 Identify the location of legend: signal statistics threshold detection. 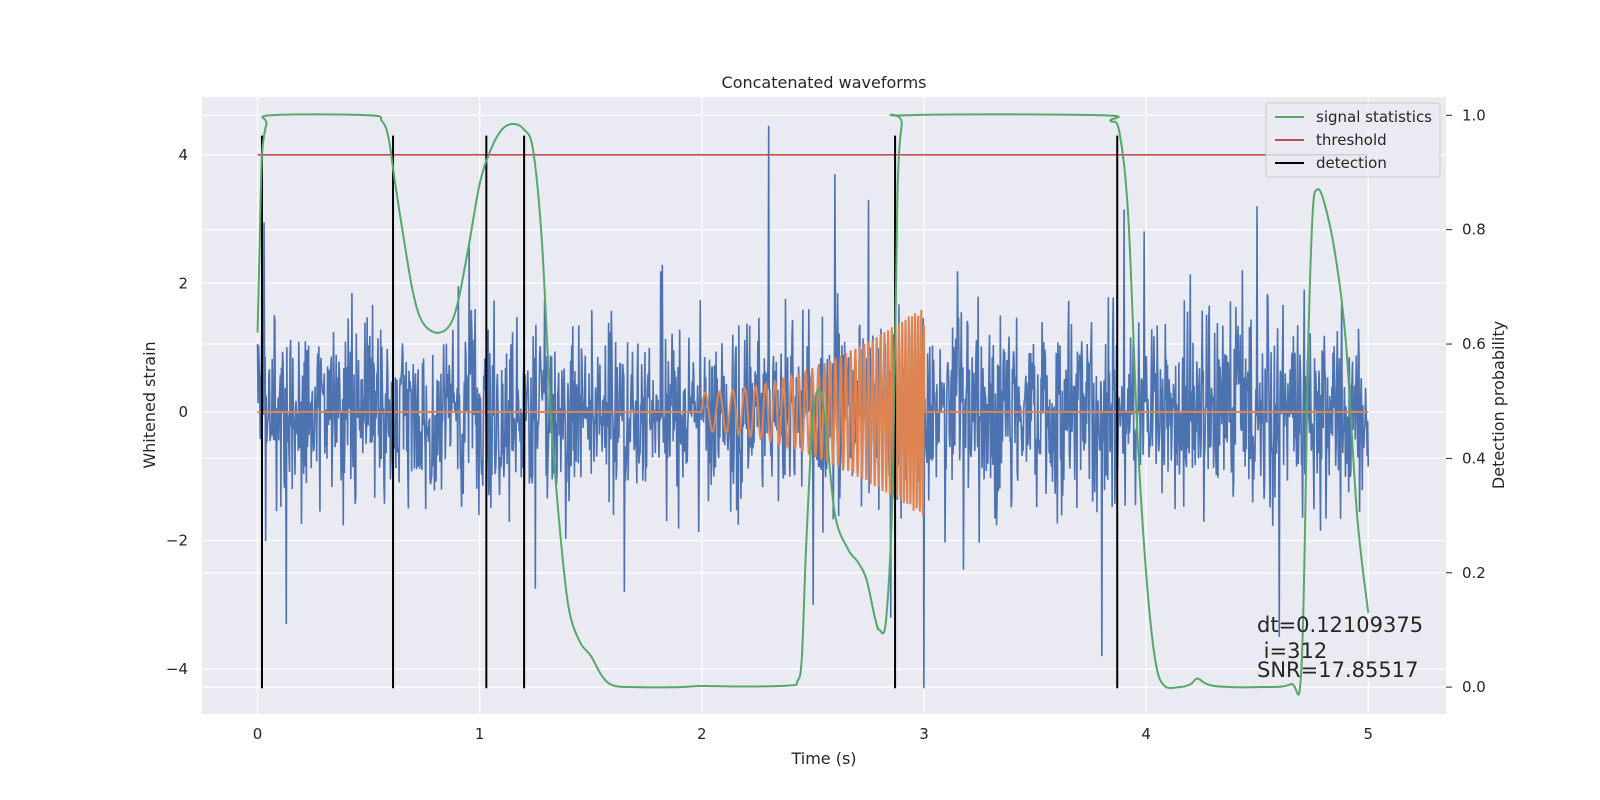
(1353, 140).